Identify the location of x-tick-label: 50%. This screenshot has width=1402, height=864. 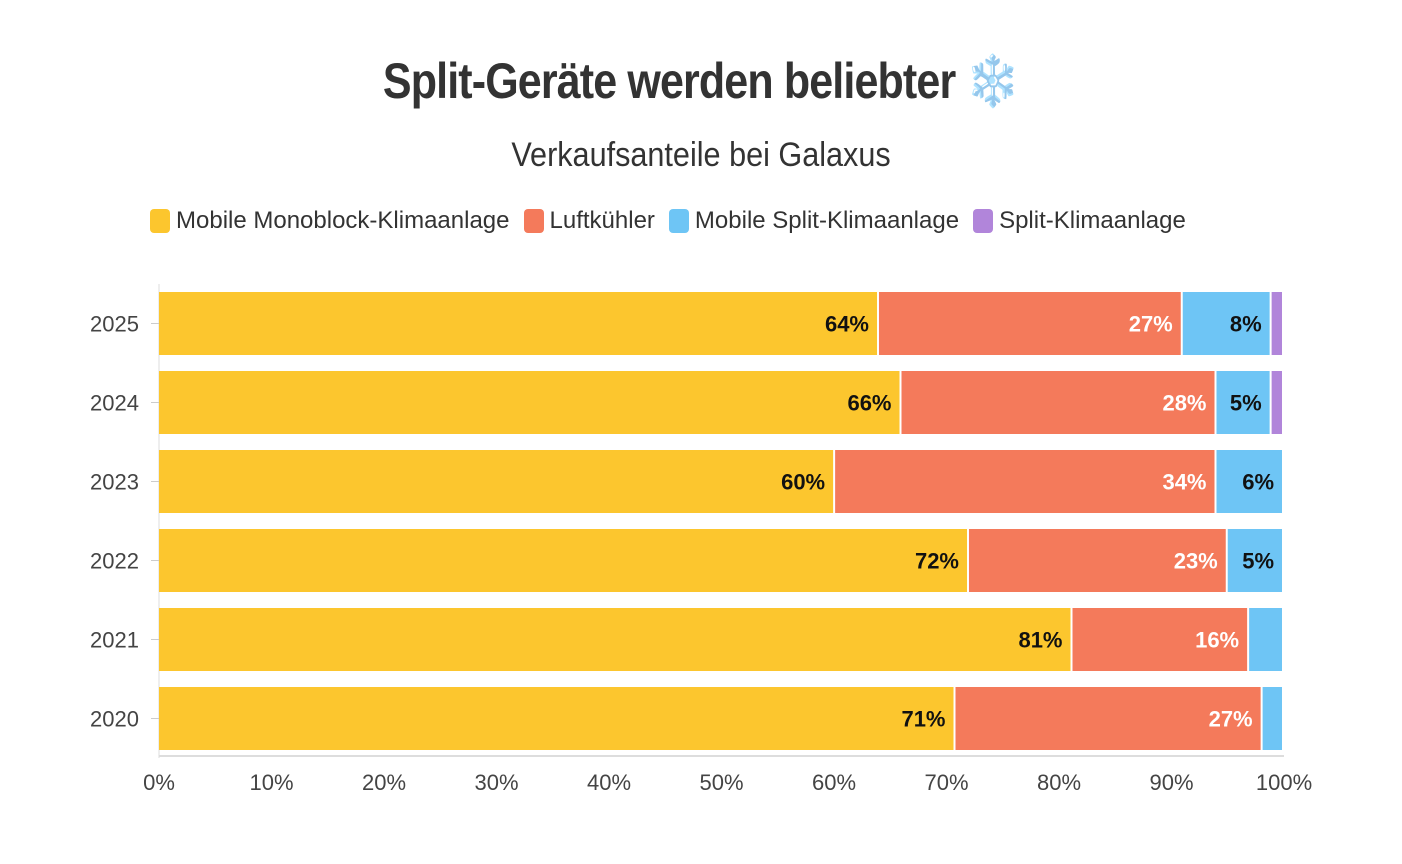
(721, 782).